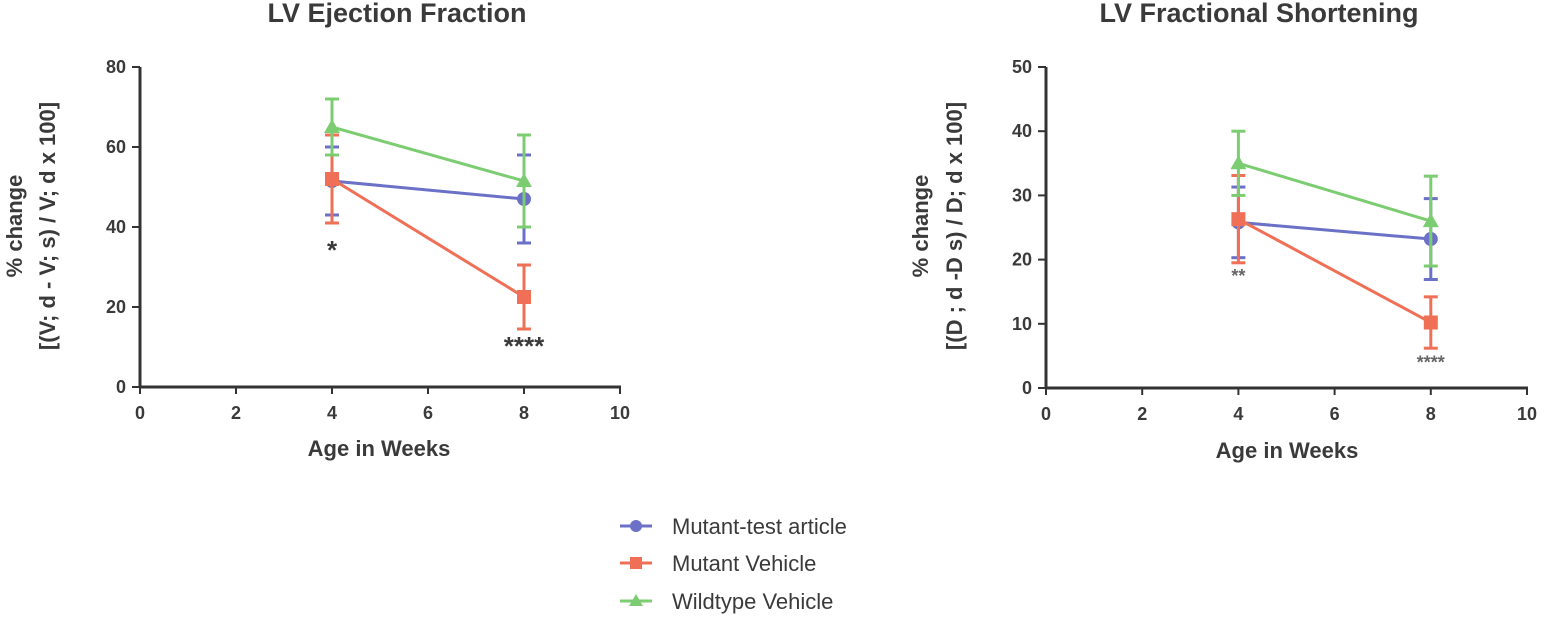 The width and height of the screenshot is (1547, 619). I want to click on circle-marker-icon, so click(636, 526).